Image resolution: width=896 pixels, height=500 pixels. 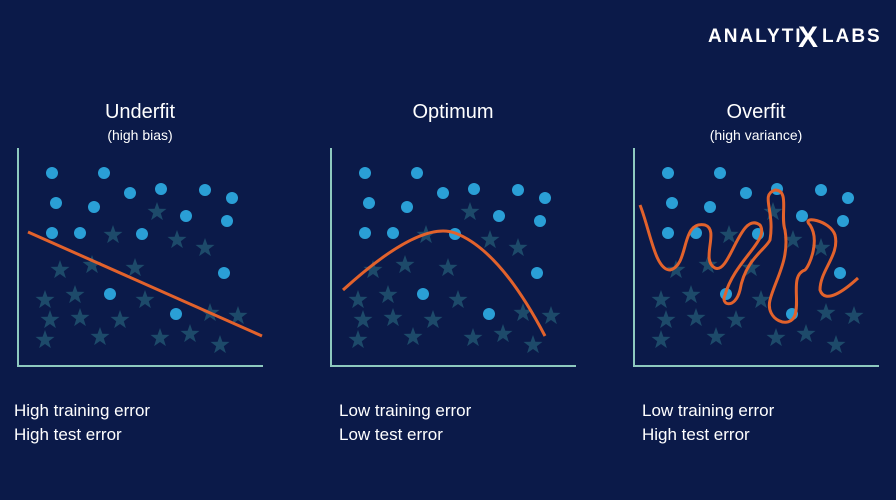 What do you see at coordinates (852, 36) in the screenshot?
I see `logo-suffix: LABS` at bounding box center [852, 36].